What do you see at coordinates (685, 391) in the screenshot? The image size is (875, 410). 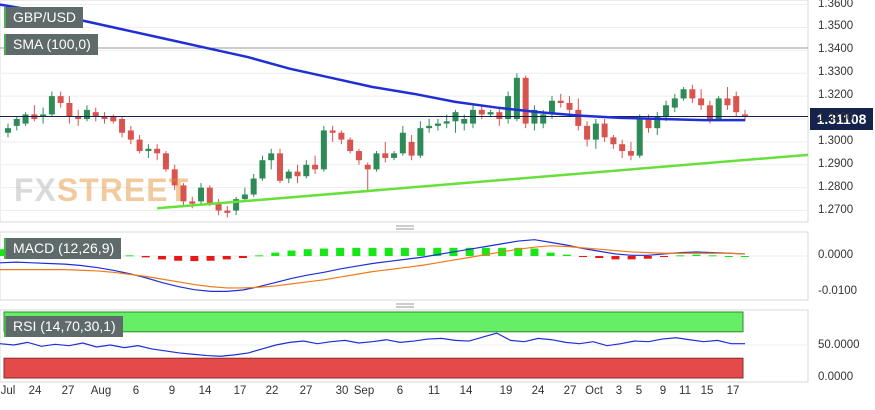 I see `x-tick-label: 11` at bounding box center [685, 391].